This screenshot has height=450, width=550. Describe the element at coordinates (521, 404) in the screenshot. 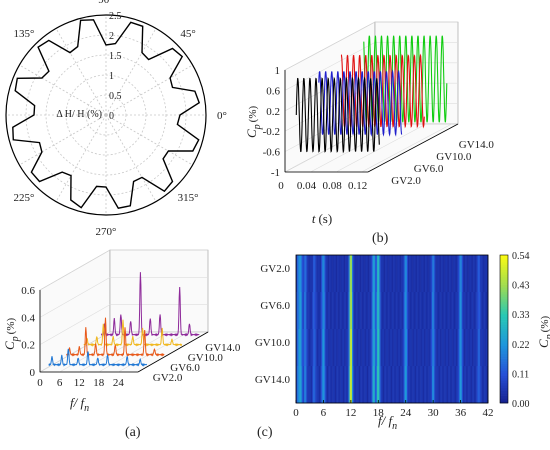

I see `colorbar-tick: 0.00` at that location.